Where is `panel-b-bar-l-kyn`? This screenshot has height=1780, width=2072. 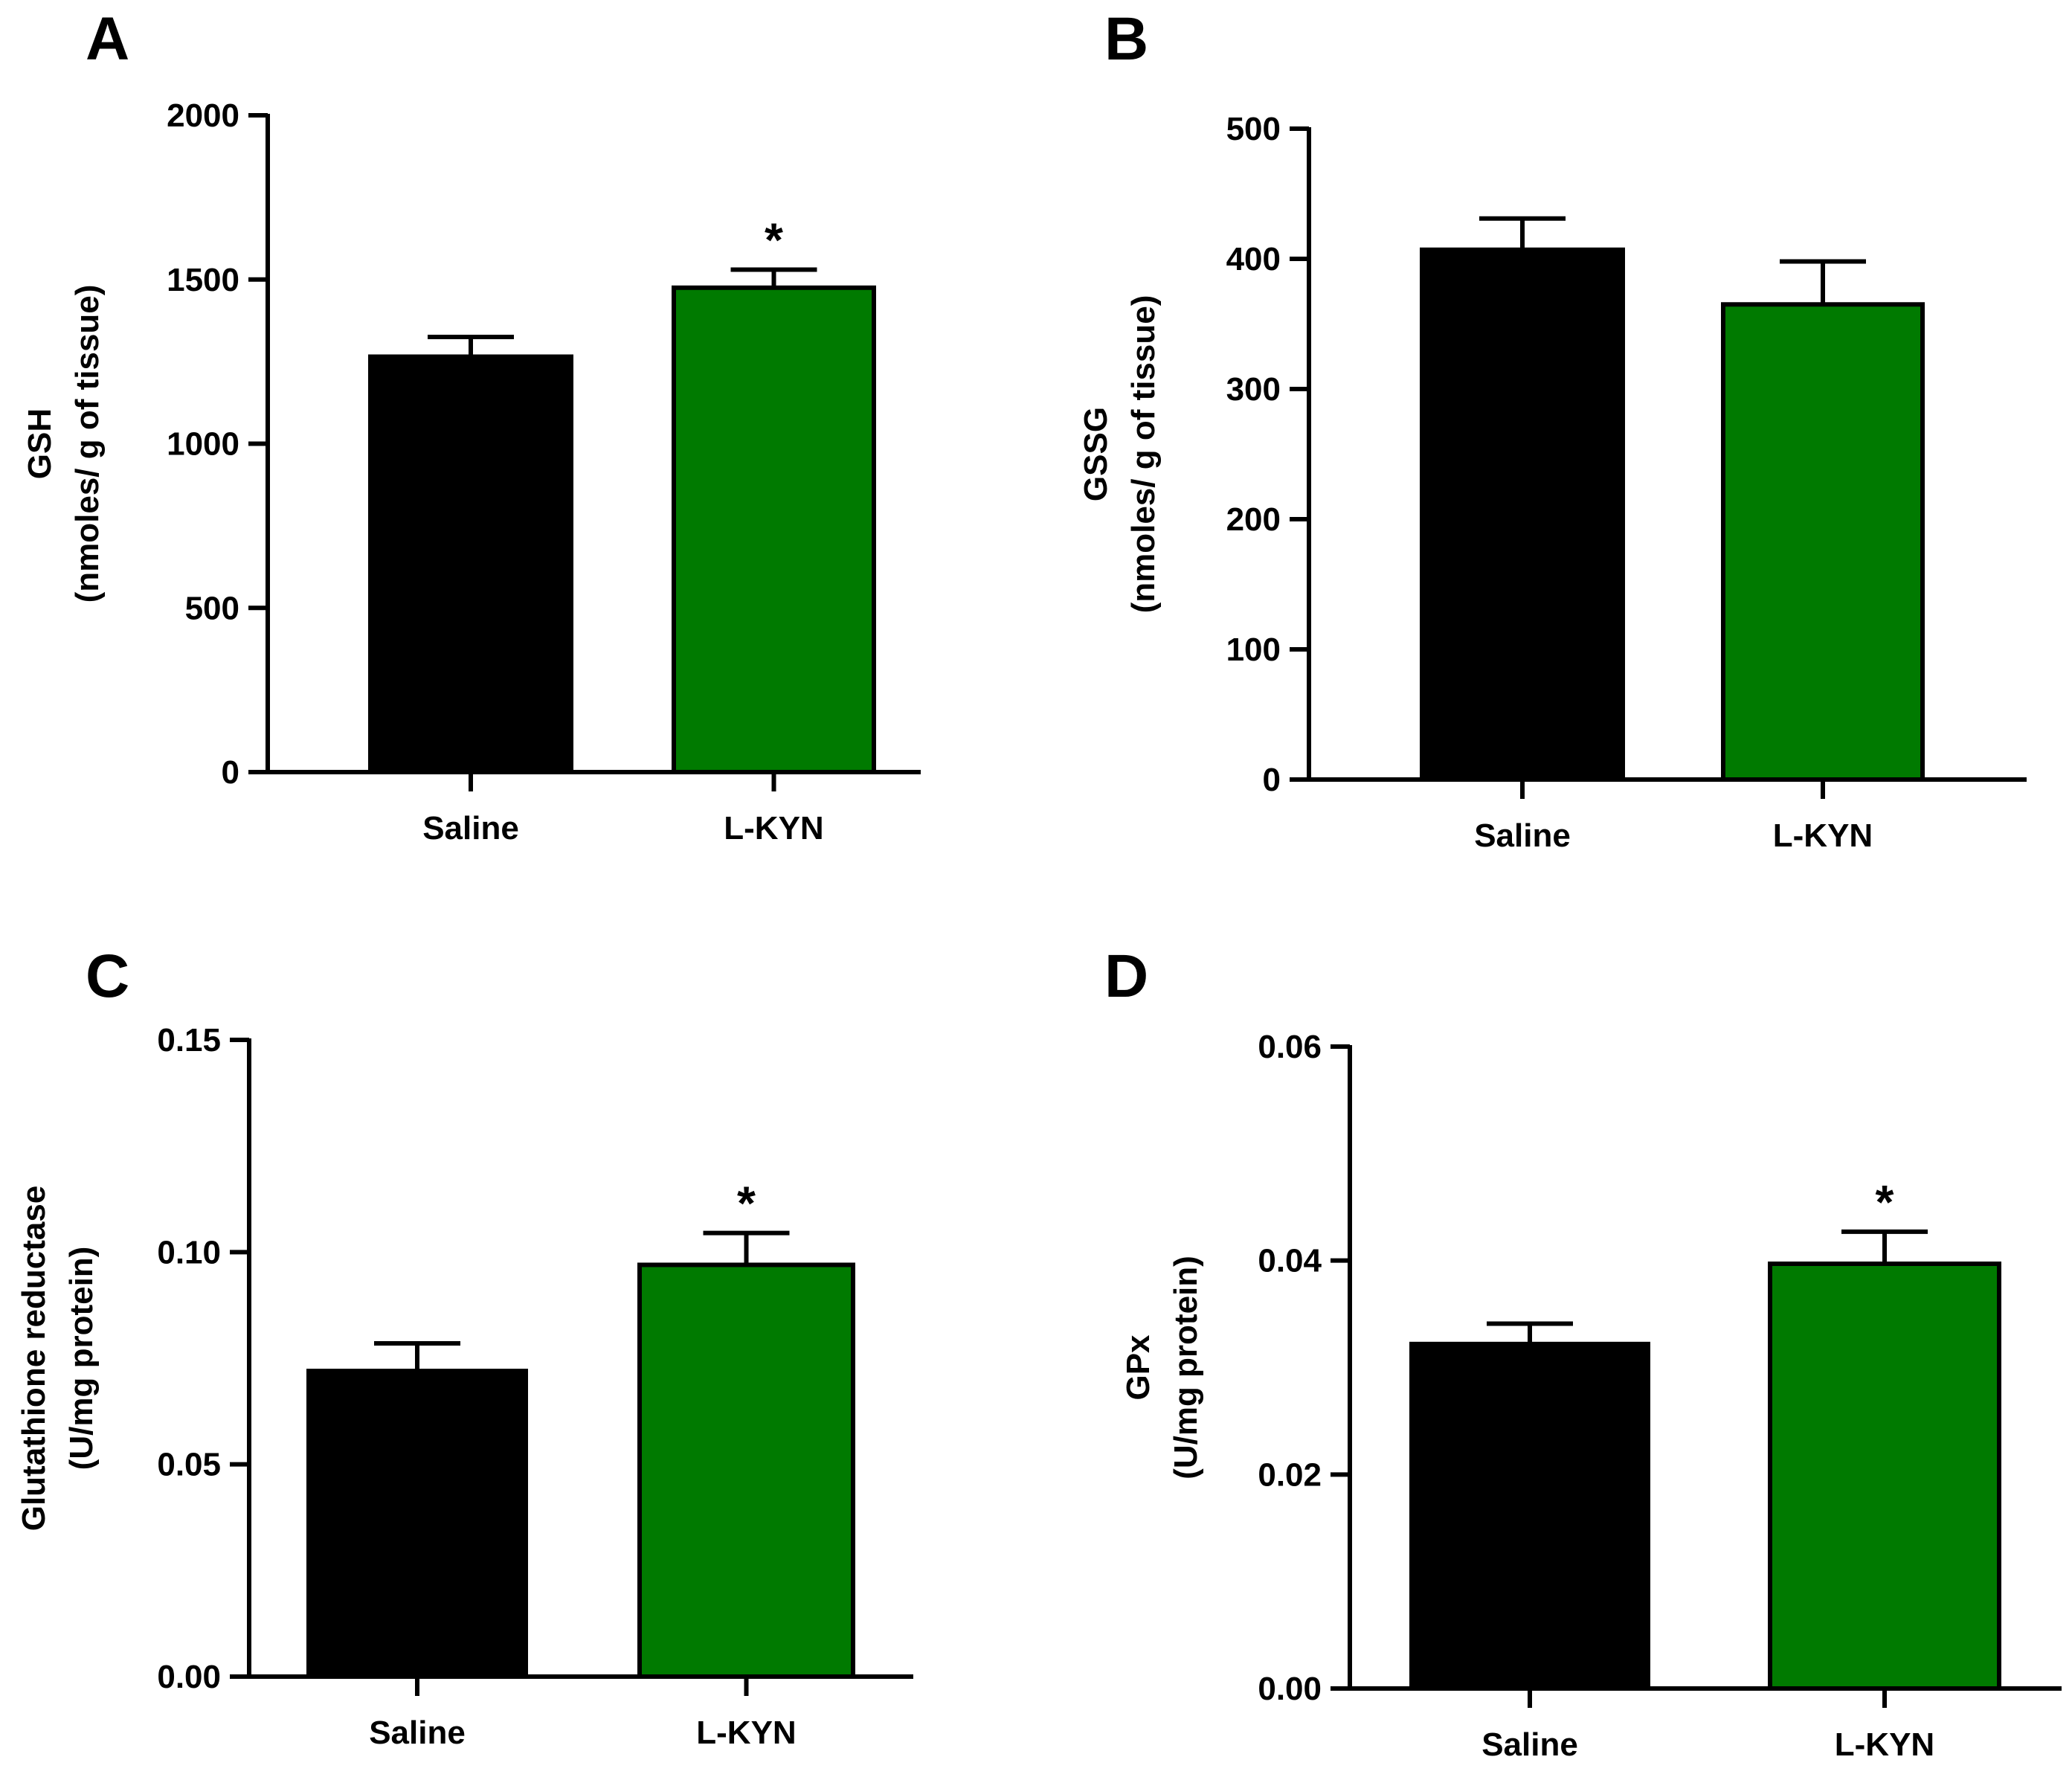 panel-b-bar-l-kyn is located at coordinates (1823, 542).